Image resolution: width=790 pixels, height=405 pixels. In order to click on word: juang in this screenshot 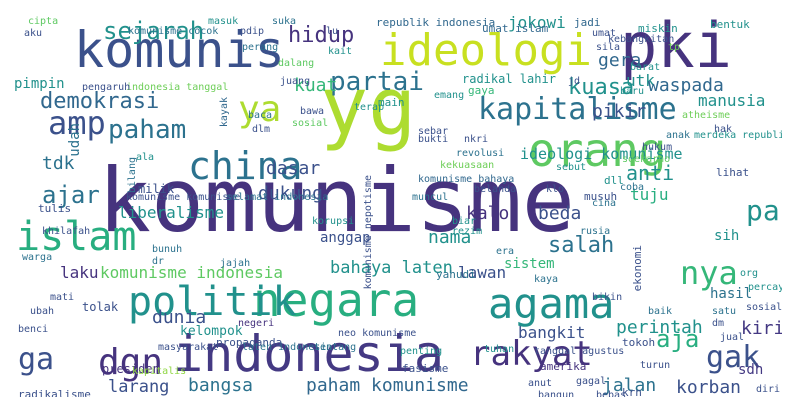, I will do `click(295, 81)`.